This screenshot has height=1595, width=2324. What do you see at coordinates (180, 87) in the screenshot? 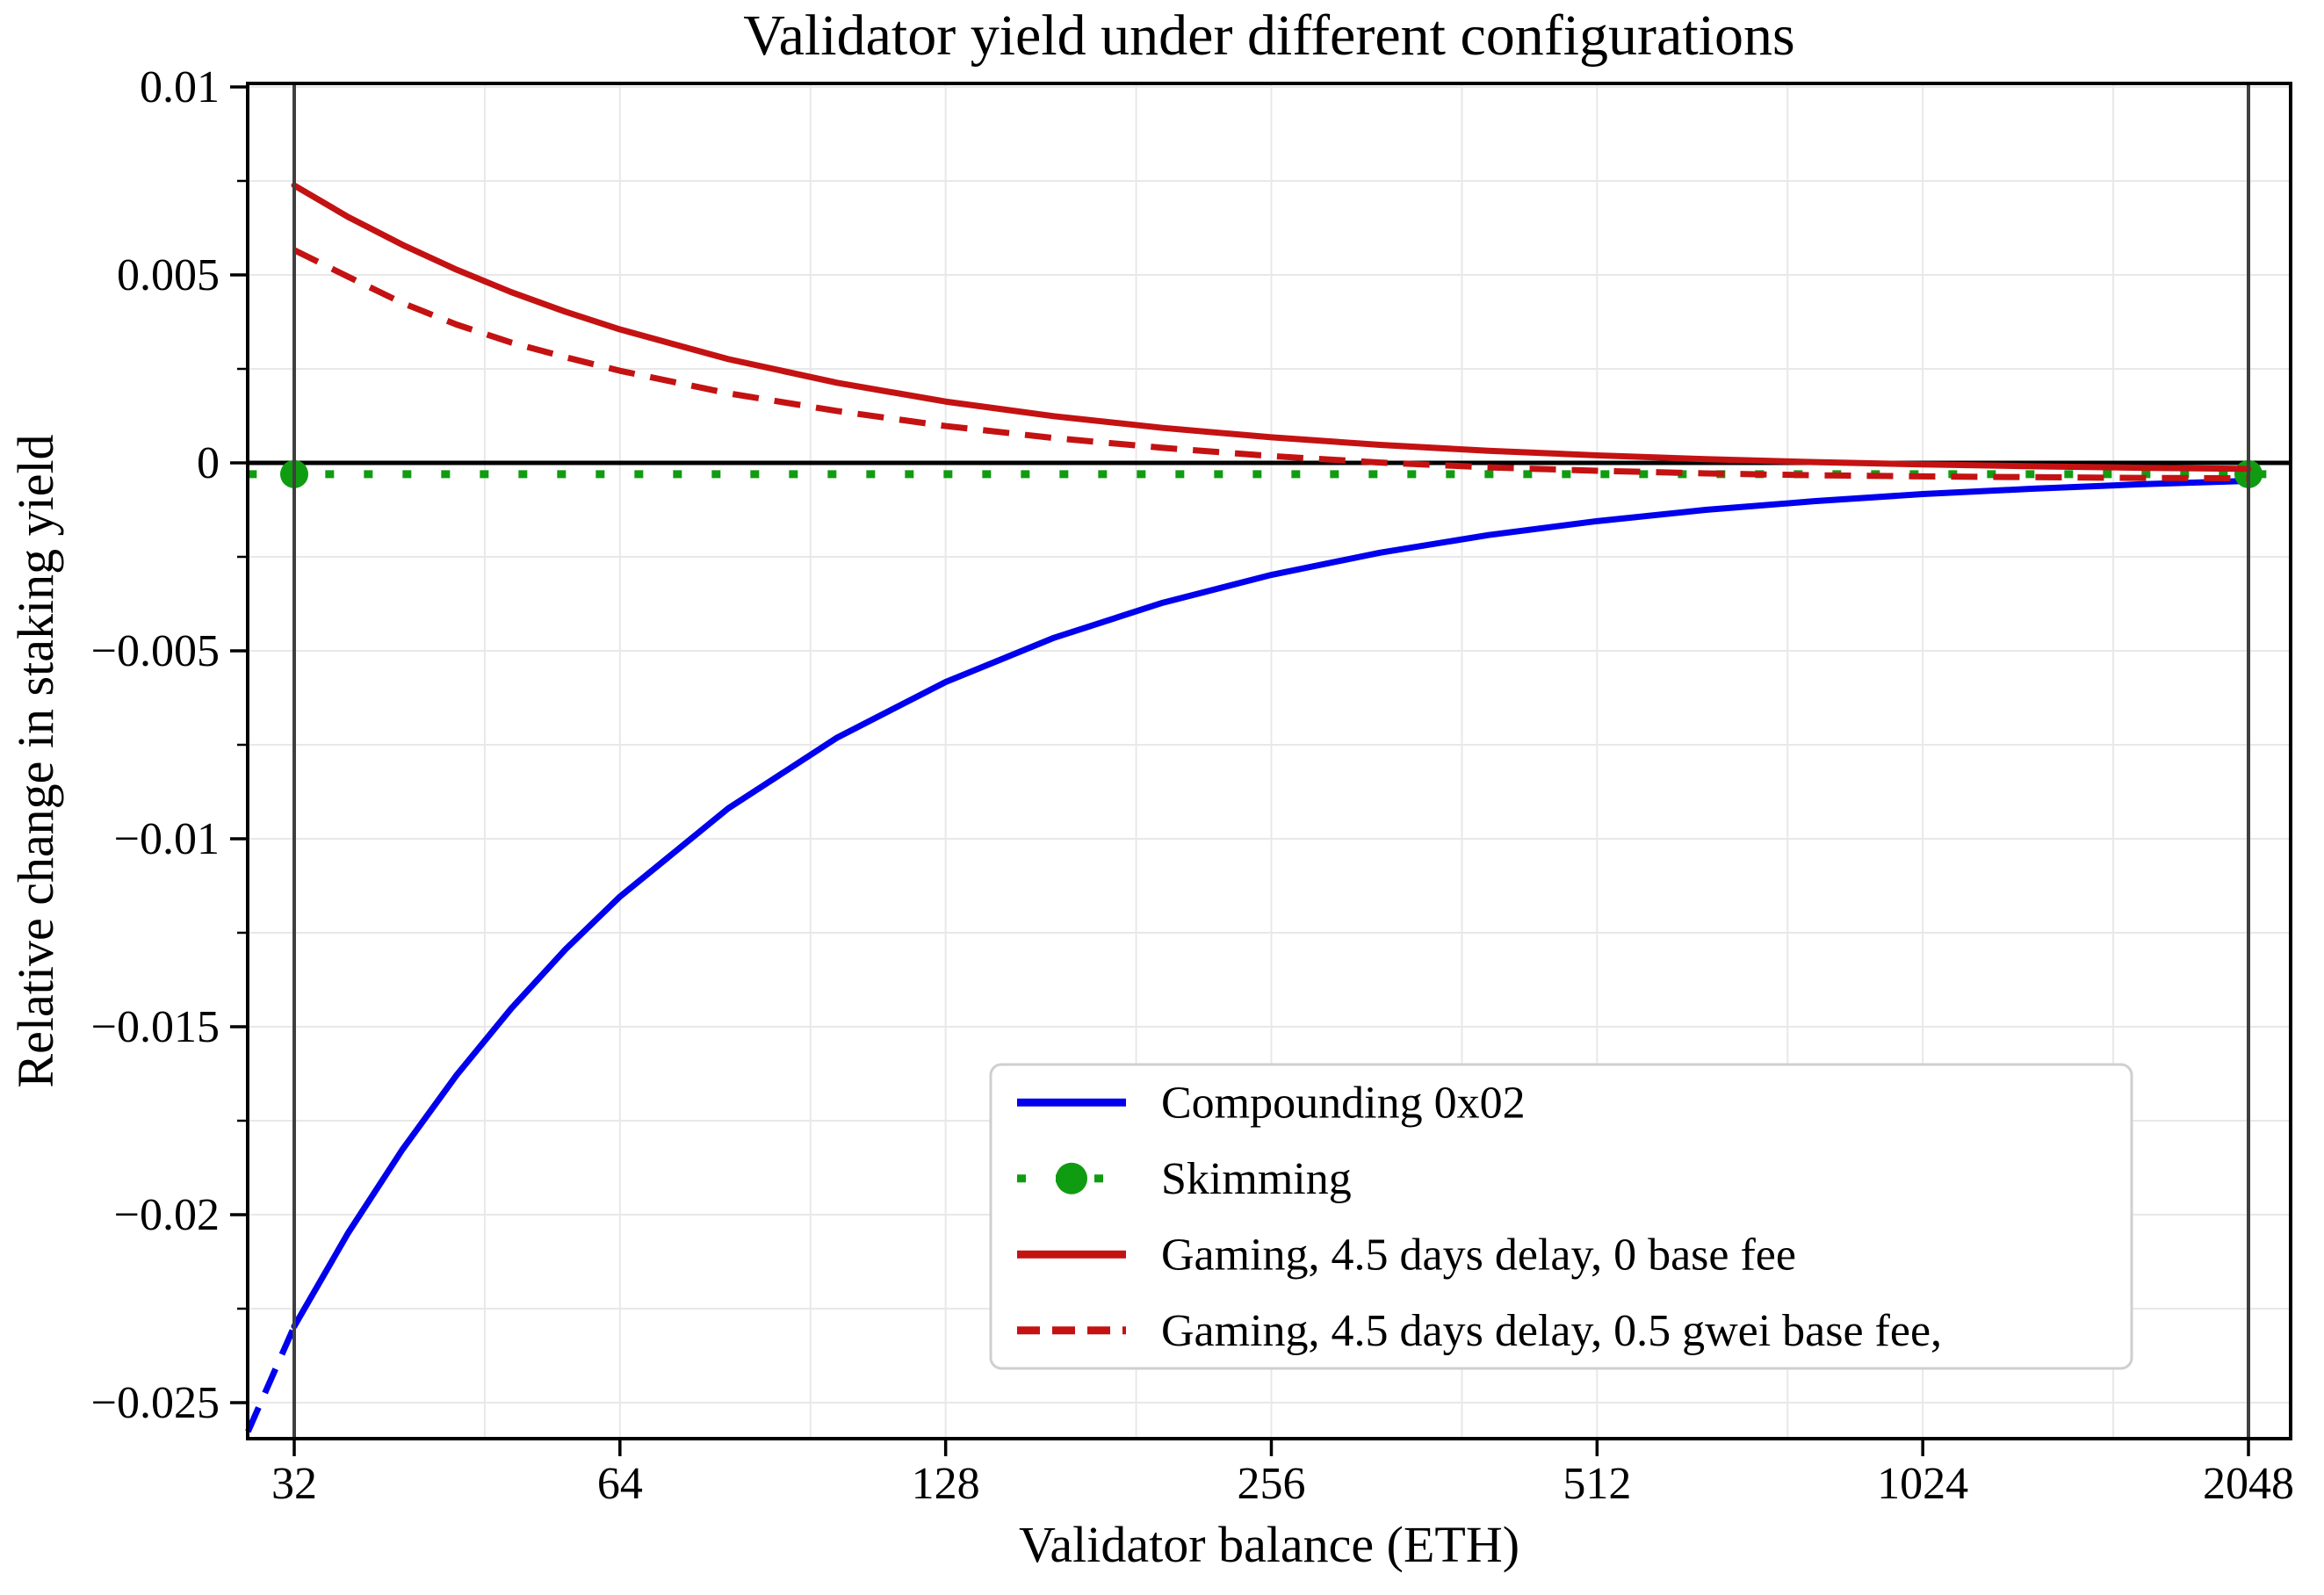
I see `y-tick-label: 0.01` at bounding box center [180, 87].